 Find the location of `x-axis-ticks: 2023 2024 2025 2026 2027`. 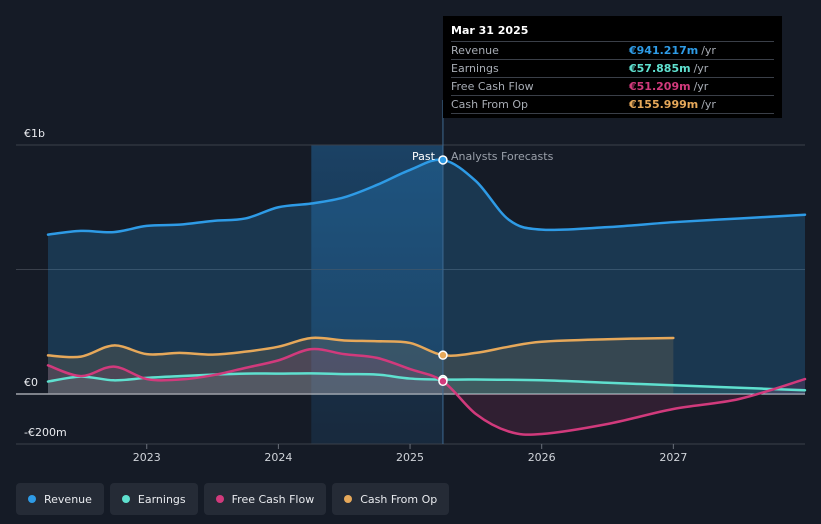

x-axis-ticks: 2023 2024 2025 2026 2027 is located at coordinates (410, 454).